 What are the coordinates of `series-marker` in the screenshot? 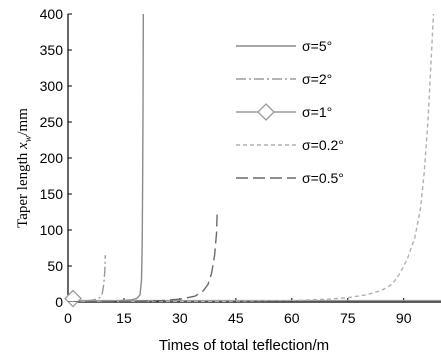 It's located at (73, 298).